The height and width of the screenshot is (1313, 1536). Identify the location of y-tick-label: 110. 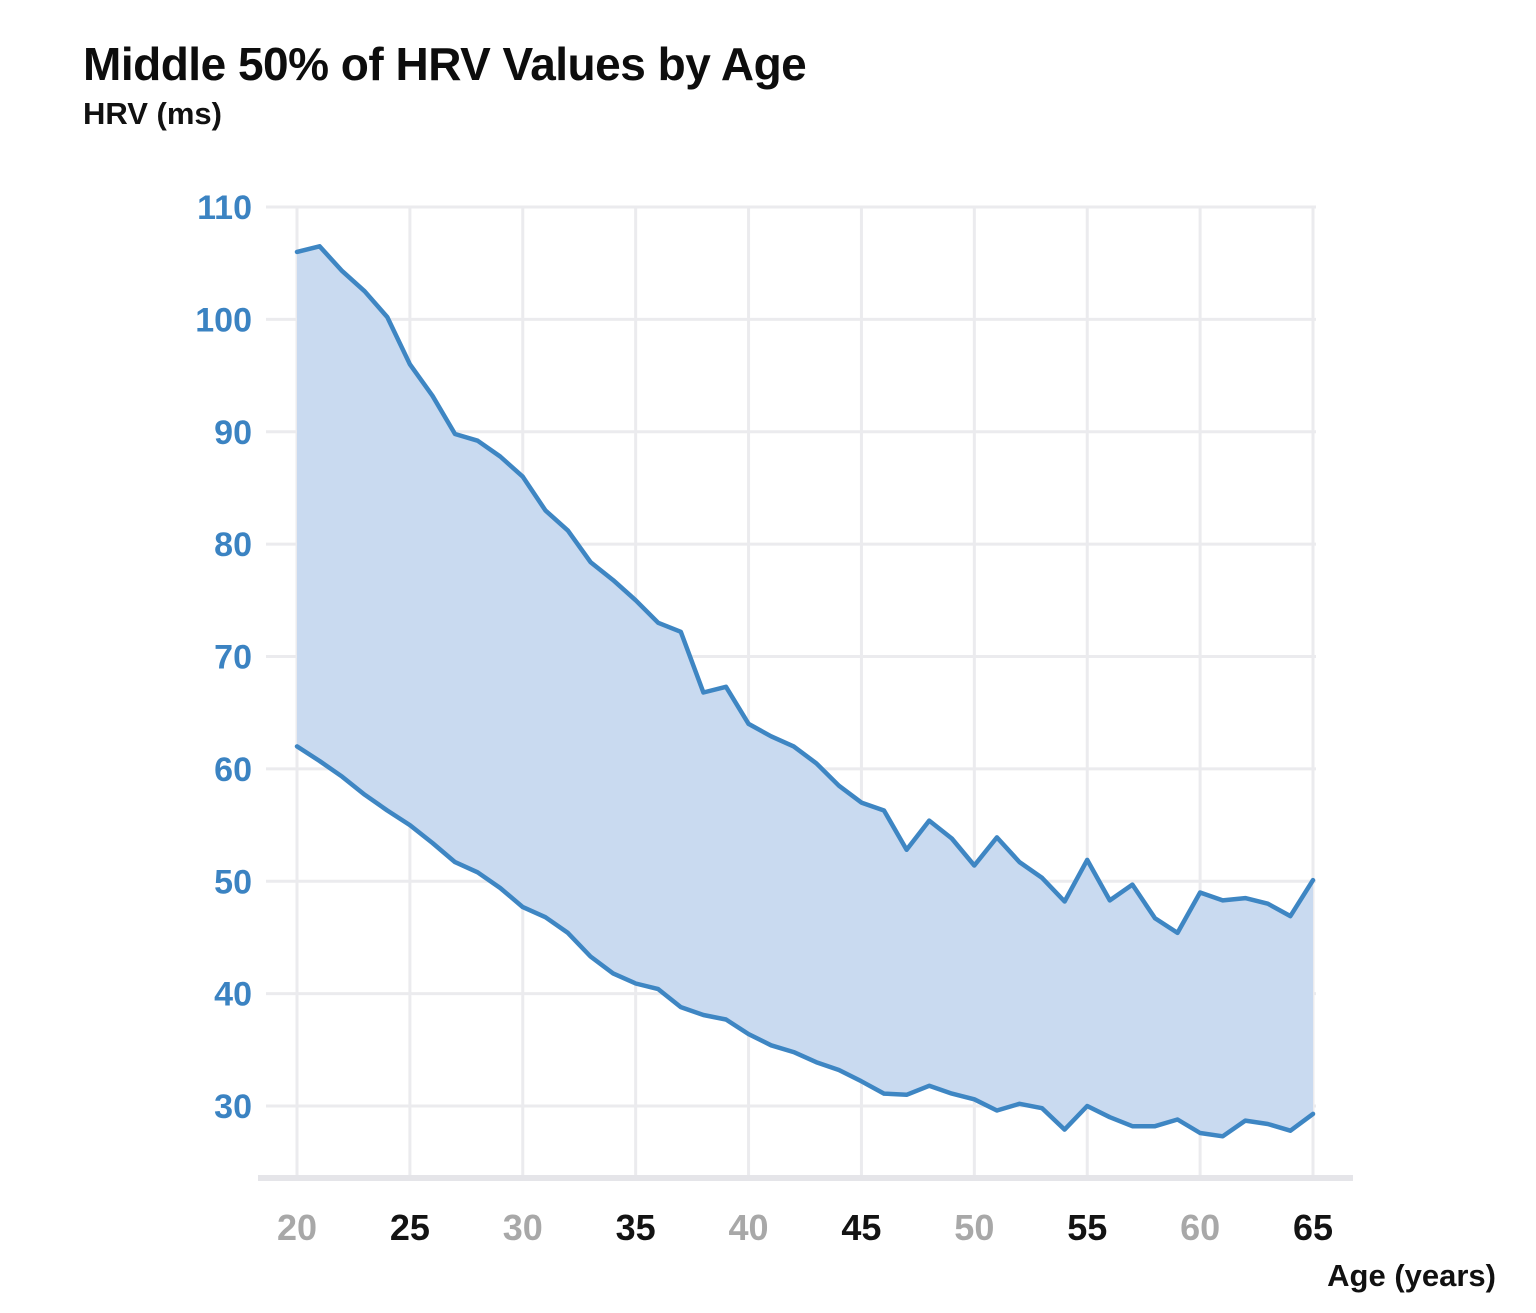
(224, 208).